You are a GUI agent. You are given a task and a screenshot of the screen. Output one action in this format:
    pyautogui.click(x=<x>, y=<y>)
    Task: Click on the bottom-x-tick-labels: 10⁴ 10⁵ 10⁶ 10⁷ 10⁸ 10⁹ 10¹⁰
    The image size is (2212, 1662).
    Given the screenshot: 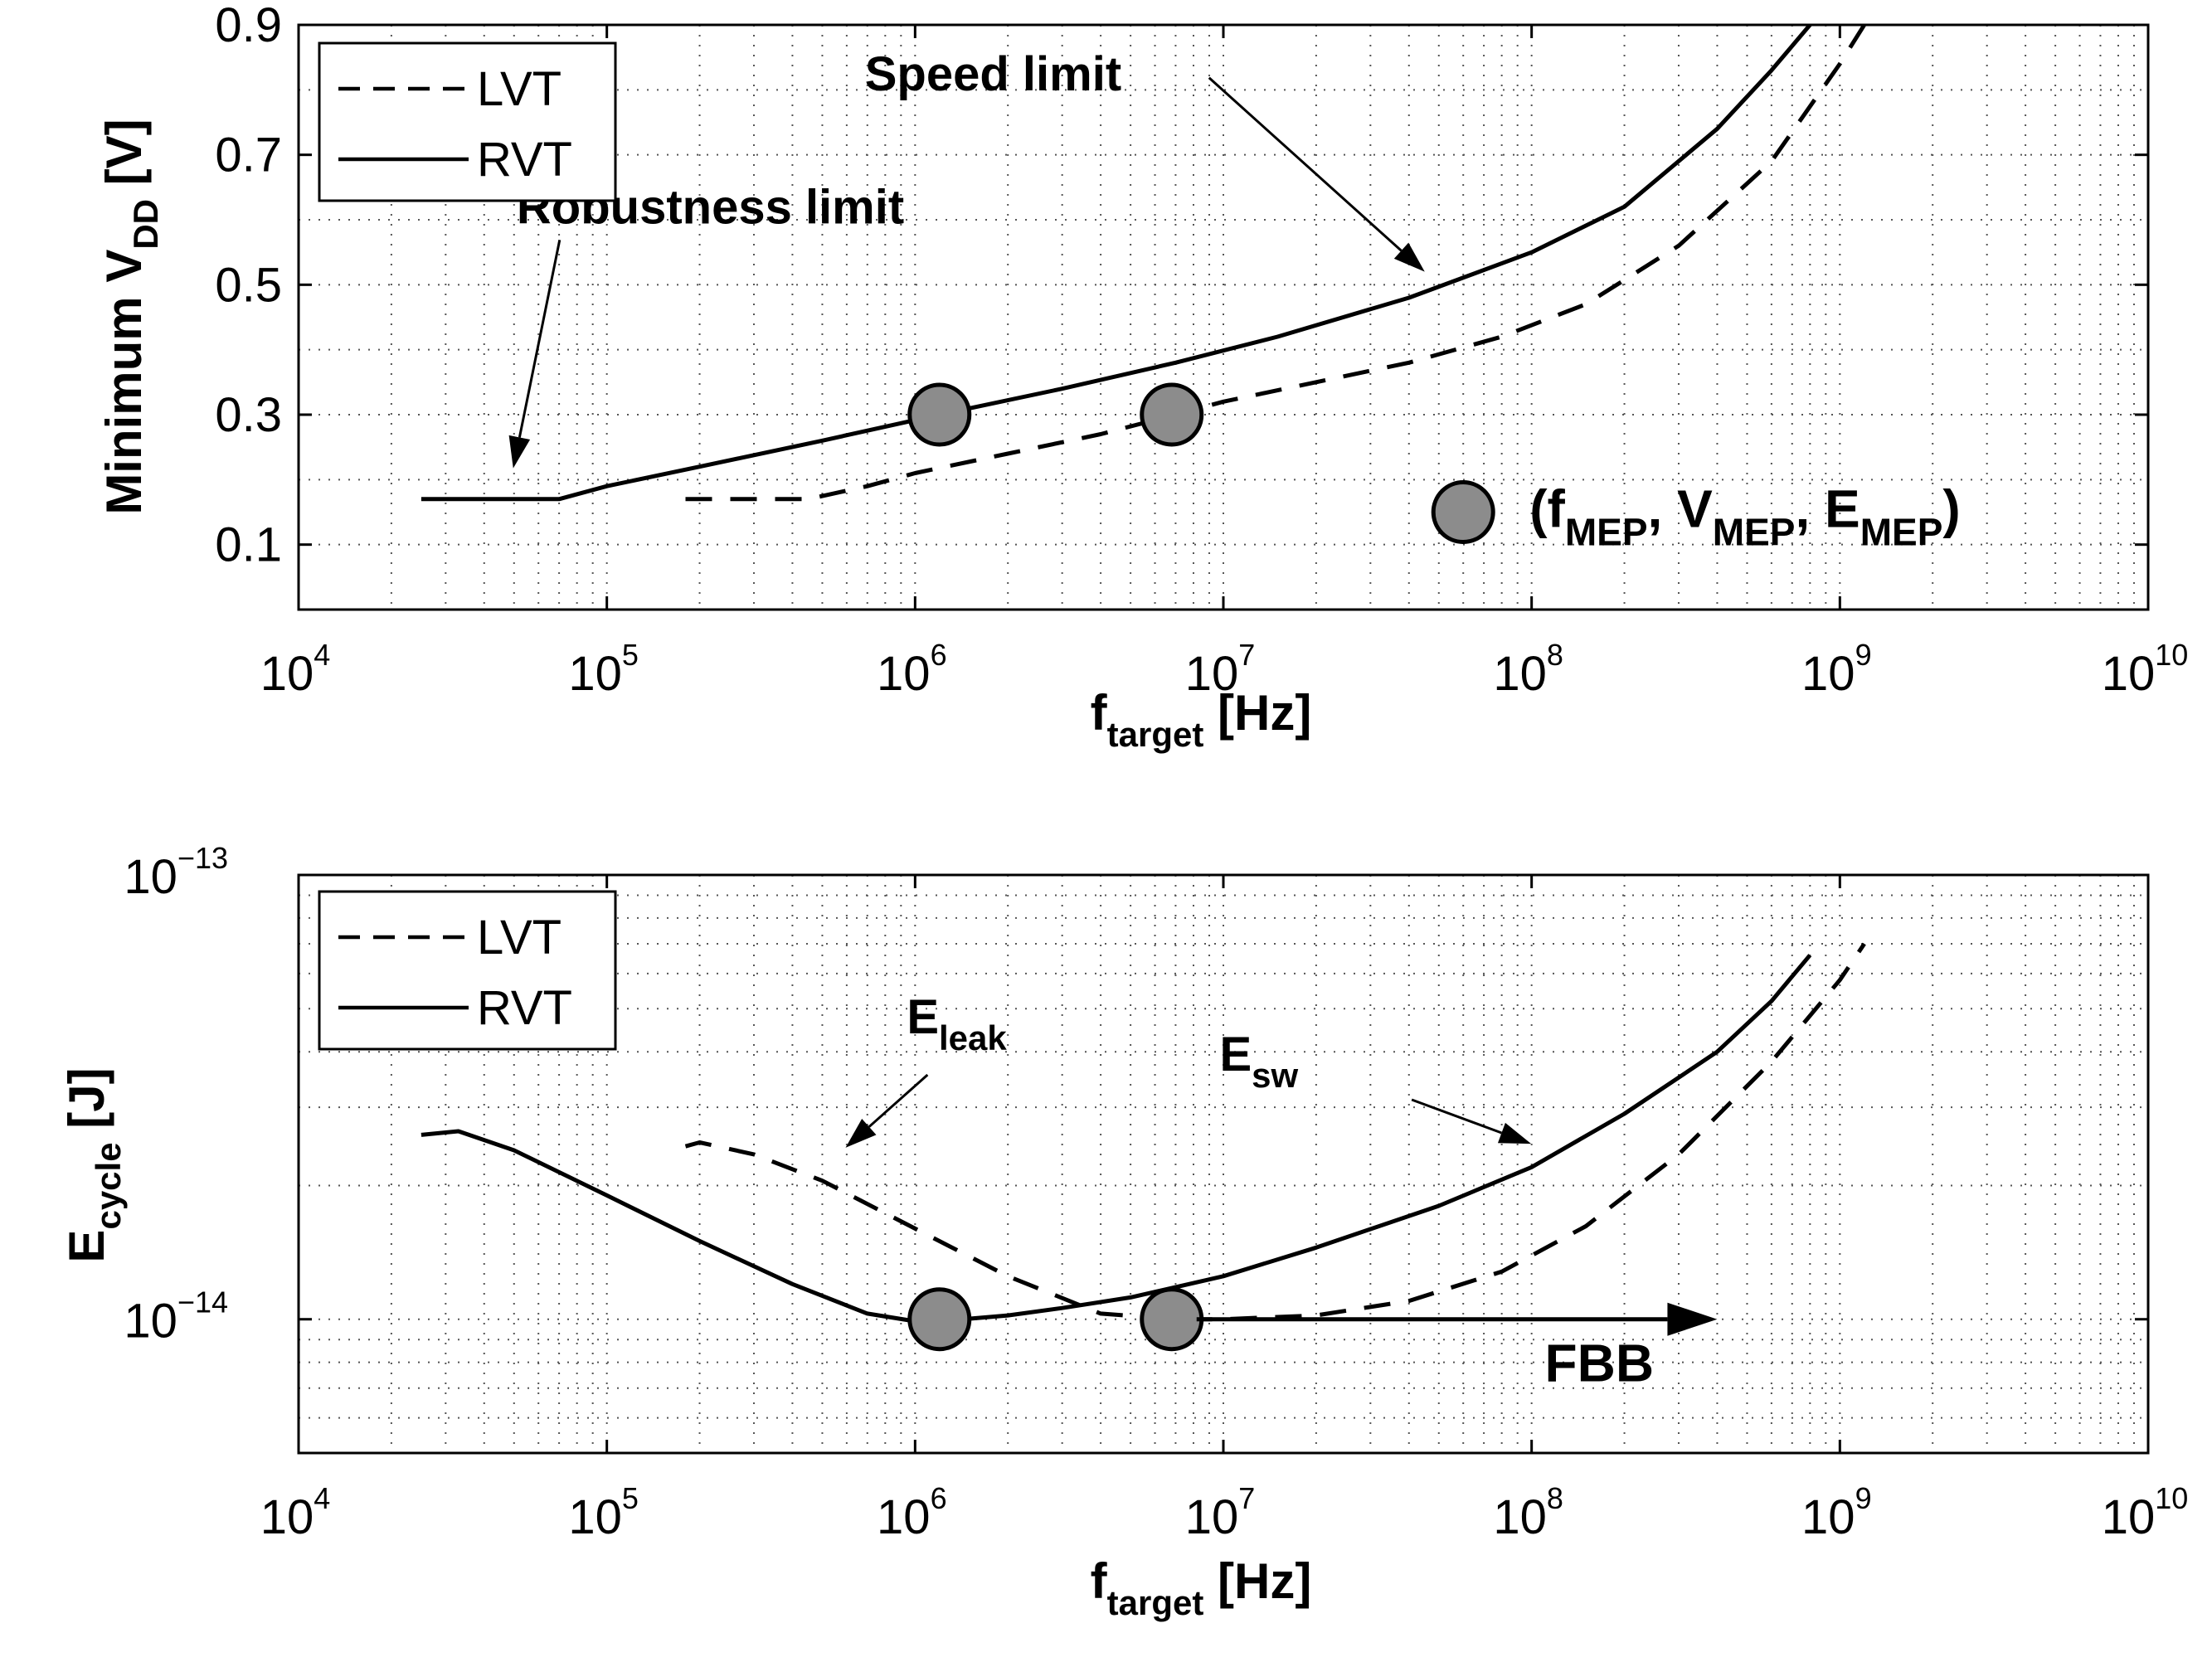 What is the action you would take?
    pyautogui.click(x=1224, y=1513)
    